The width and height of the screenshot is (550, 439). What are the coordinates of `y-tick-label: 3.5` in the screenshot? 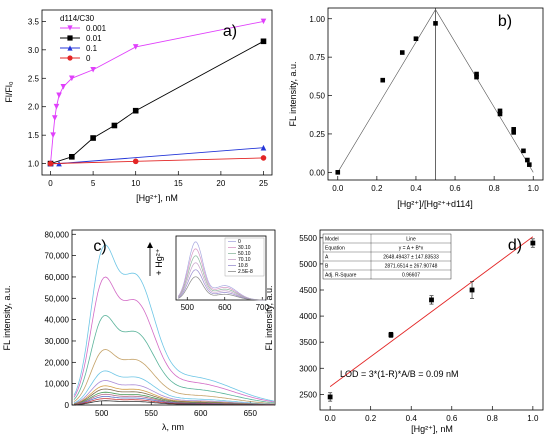 It's located at (34, 21).